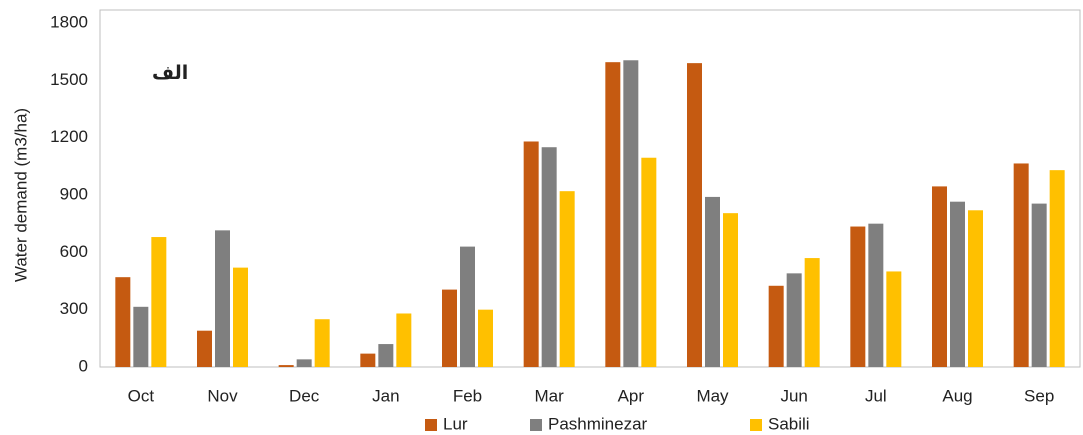  I want to click on x-tick-label: Oct, so click(141, 395).